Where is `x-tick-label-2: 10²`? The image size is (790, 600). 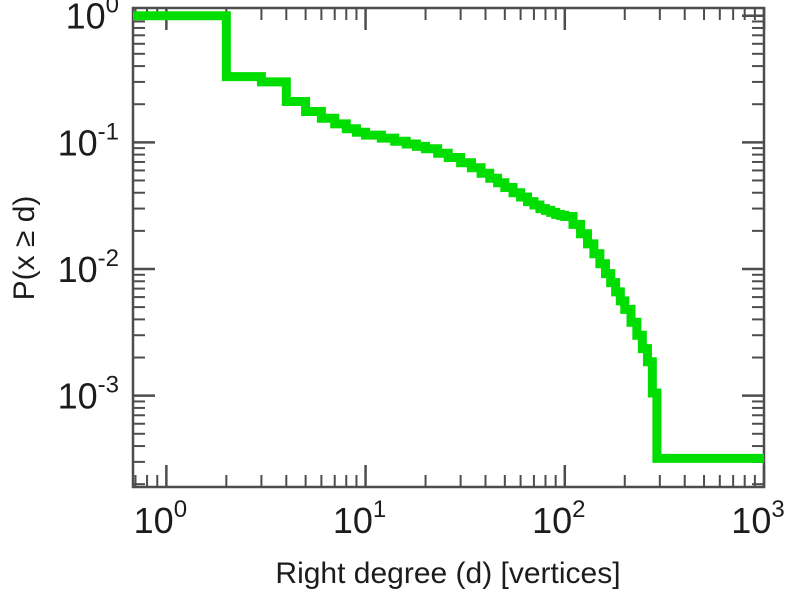 x-tick-label-2: 10² is located at coordinates (558, 518).